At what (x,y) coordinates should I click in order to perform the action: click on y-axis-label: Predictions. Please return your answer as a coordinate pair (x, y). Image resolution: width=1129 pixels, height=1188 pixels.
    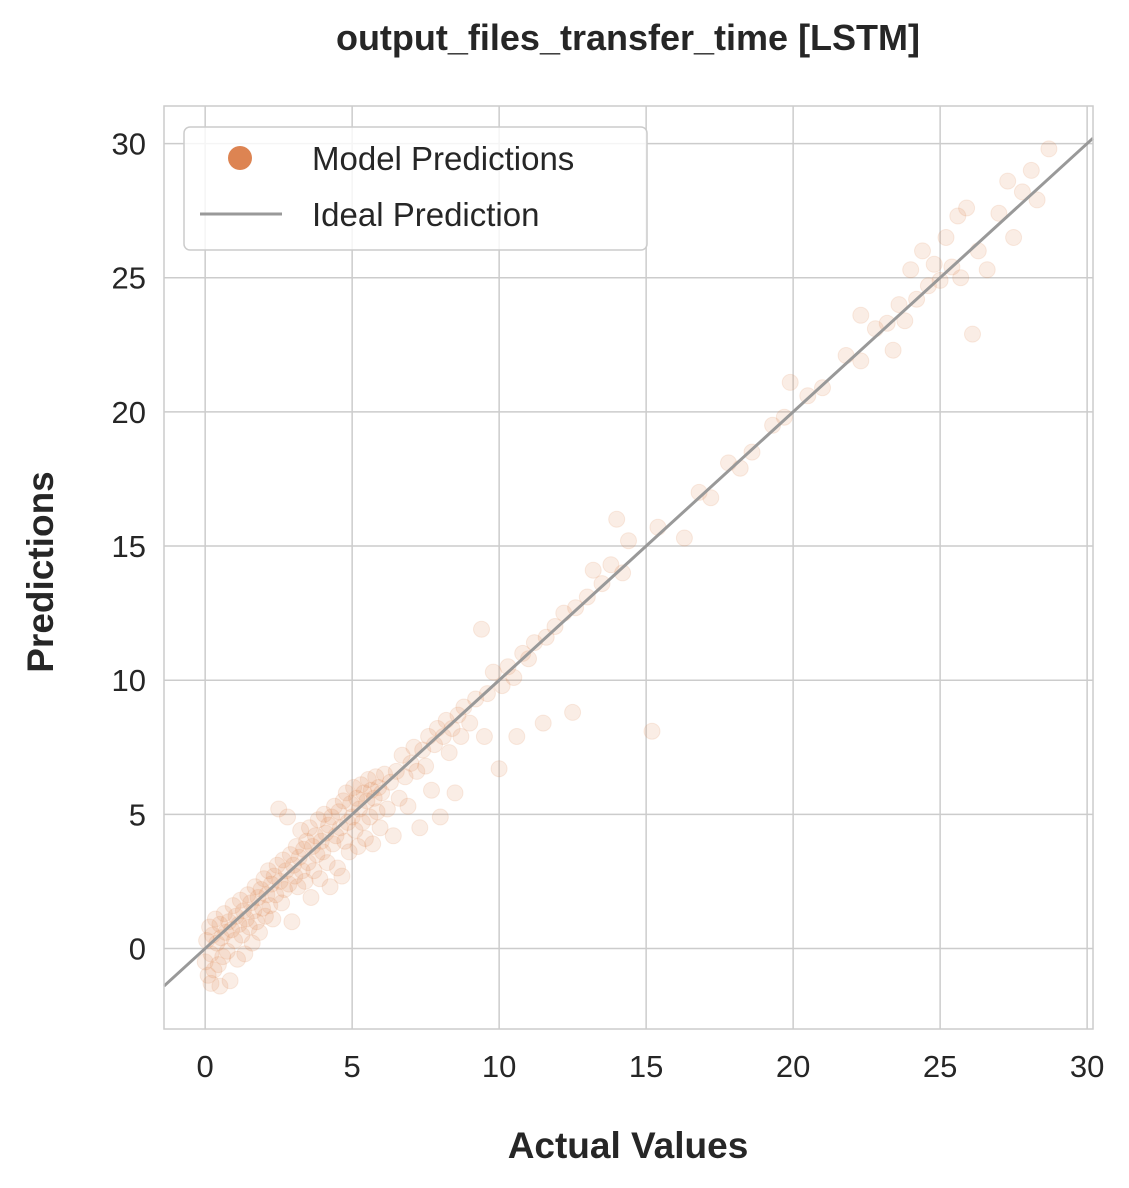
    Looking at the image, I should click on (40, 572).